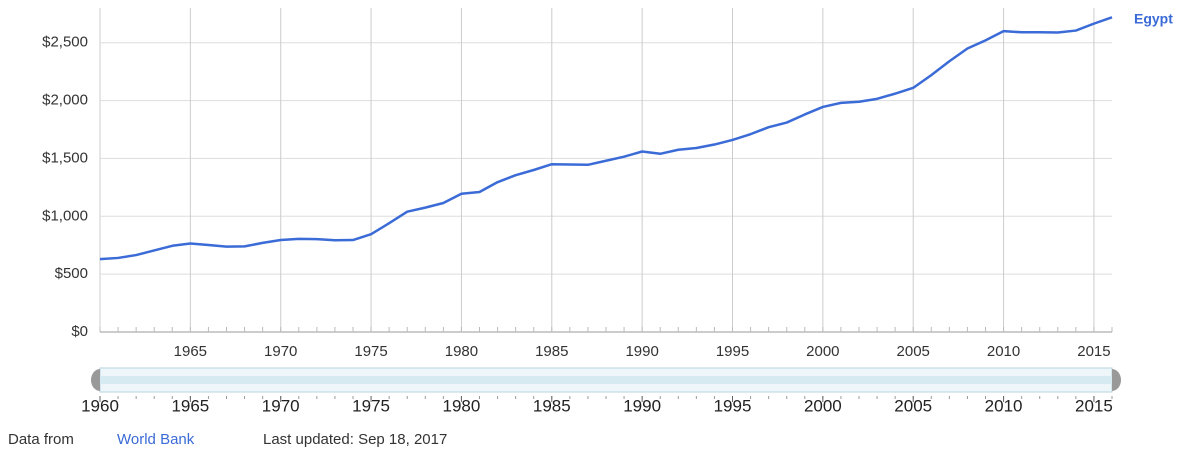  What do you see at coordinates (355, 439) in the screenshot?
I see `last-updated: Last updated: Sep 18, 2017` at bounding box center [355, 439].